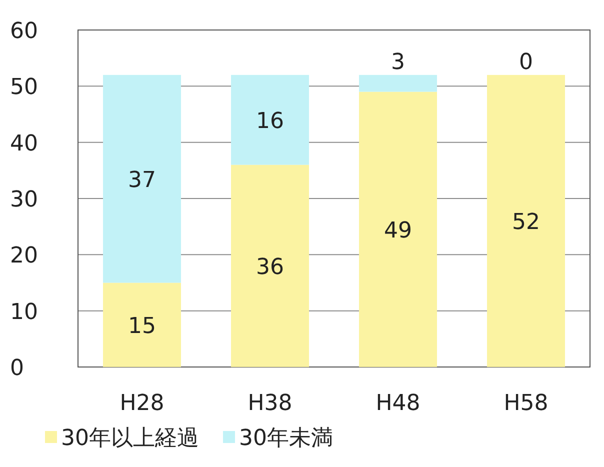  I want to click on data-label: 16, so click(270, 121).